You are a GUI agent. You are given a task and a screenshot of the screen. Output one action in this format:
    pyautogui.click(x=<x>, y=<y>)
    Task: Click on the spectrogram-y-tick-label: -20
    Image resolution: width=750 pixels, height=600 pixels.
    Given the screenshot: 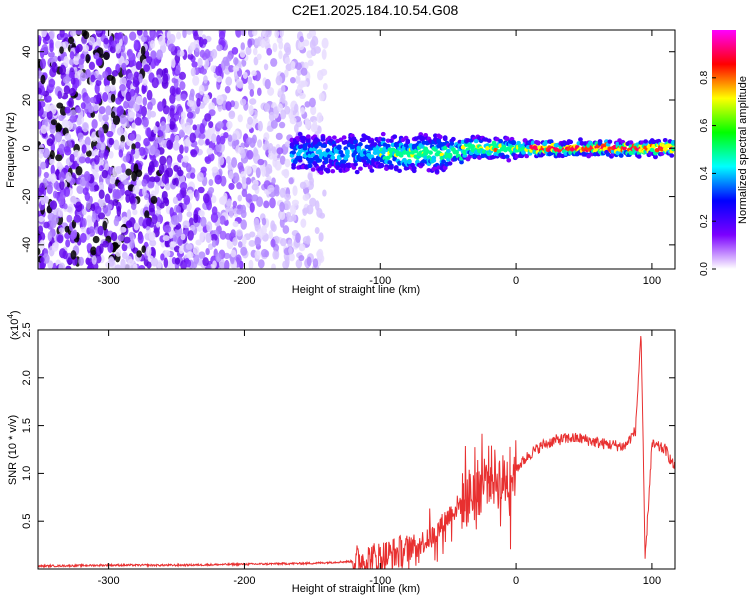 What is the action you would take?
    pyautogui.click(x=27, y=197)
    